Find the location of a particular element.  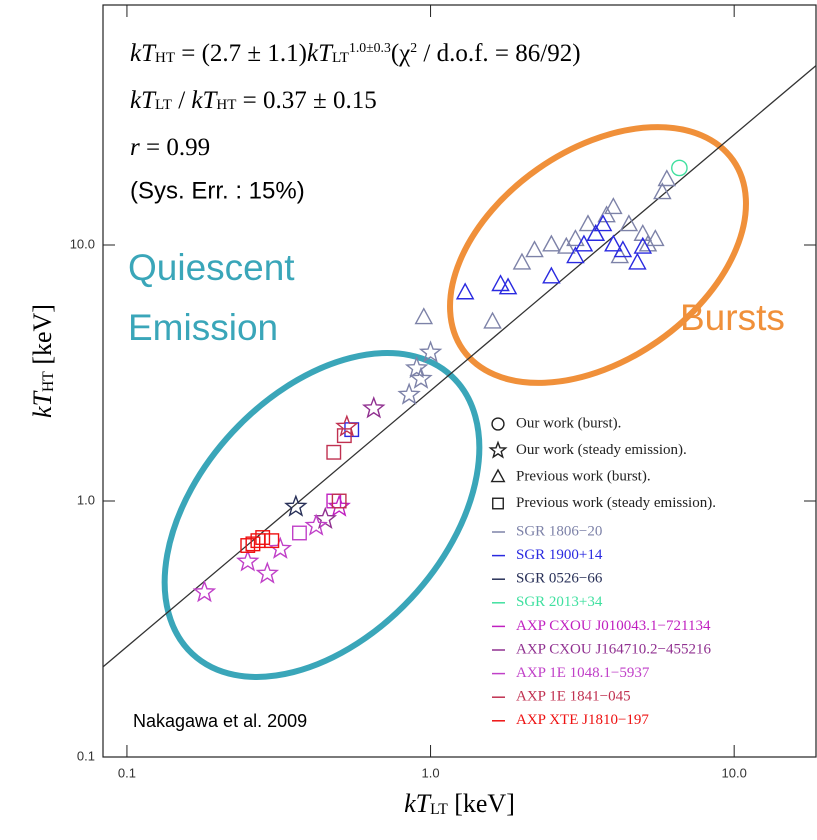

legend-label: SGR 1806−20 is located at coordinates (559, 531).